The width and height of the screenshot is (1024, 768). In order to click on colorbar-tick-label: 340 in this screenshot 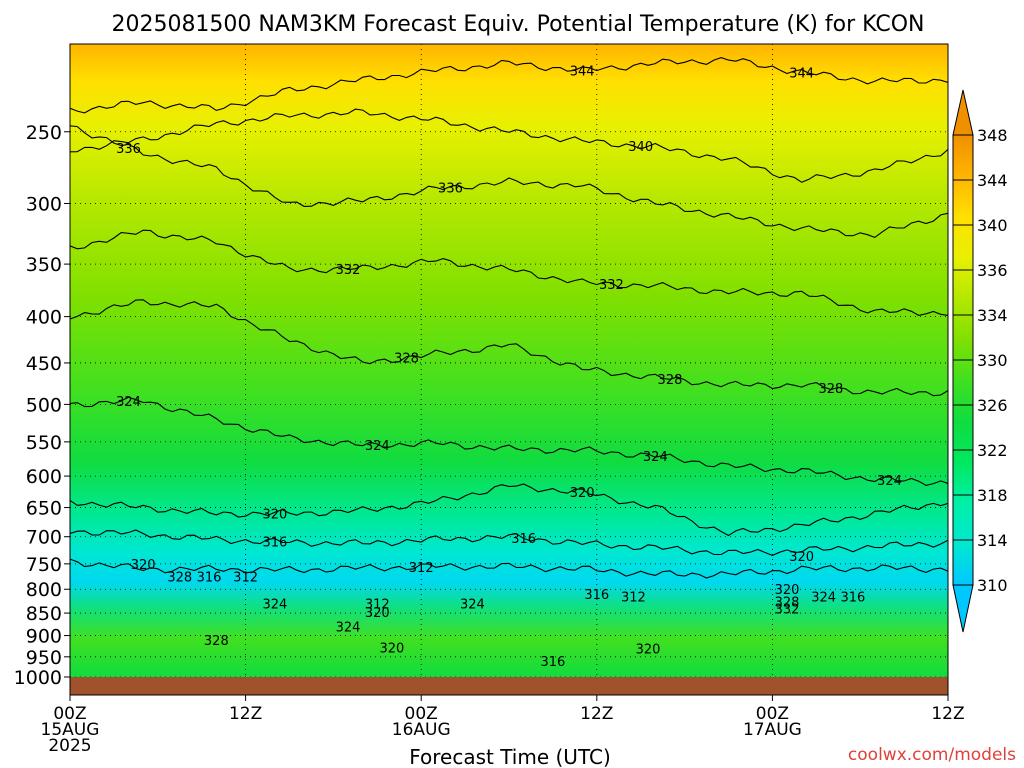, I will do `click(992, 225)`.